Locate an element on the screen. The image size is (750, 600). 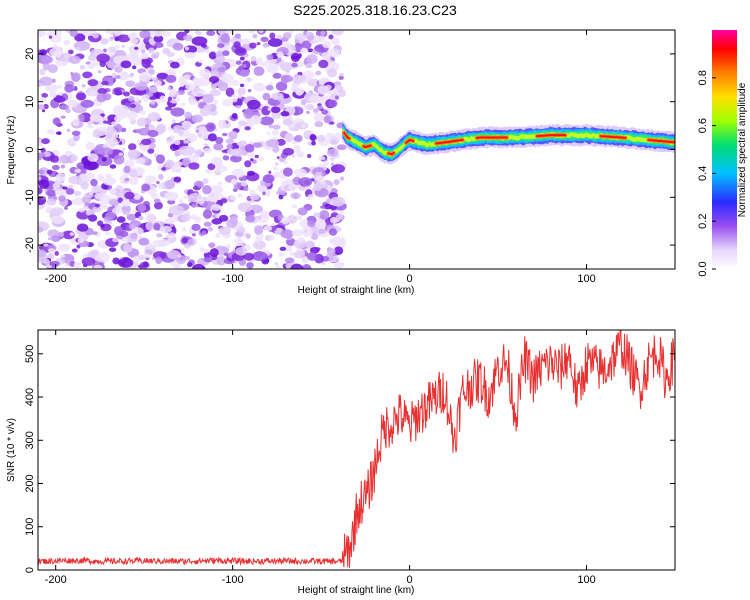
y-tick-label: 100 is located at coordinates (30, 527).